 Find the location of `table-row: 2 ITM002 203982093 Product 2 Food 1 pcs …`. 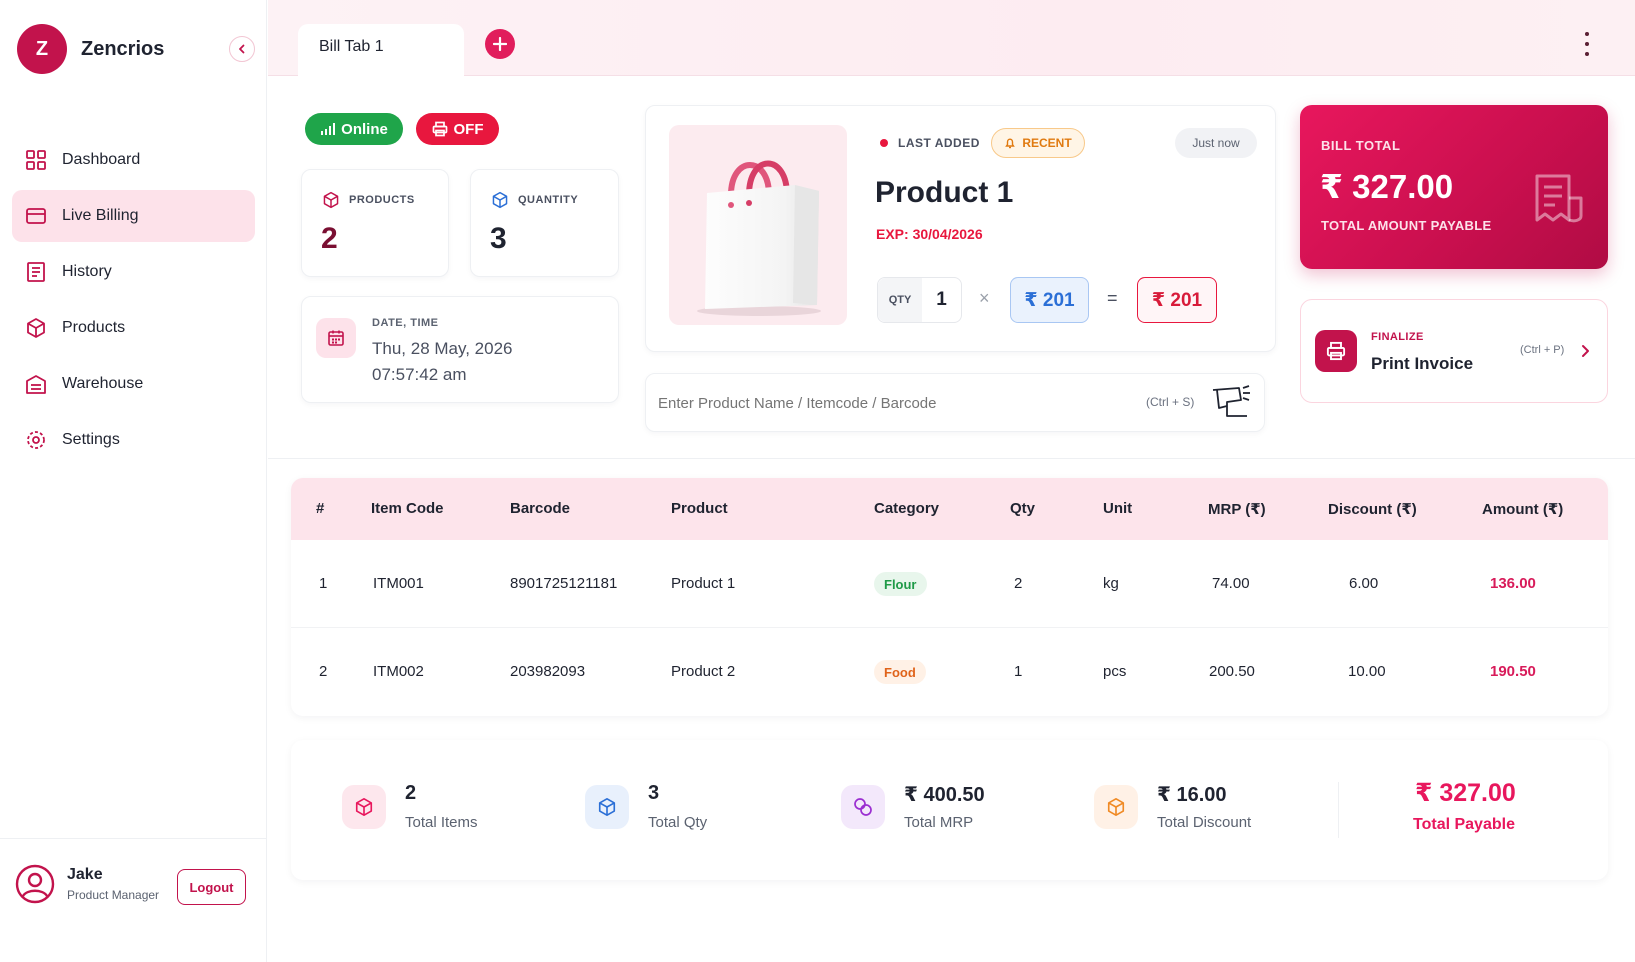

table-row: 2 ITM002 203982093 Product 2 Food 1 pcs … is located at coordinates (949, 672).